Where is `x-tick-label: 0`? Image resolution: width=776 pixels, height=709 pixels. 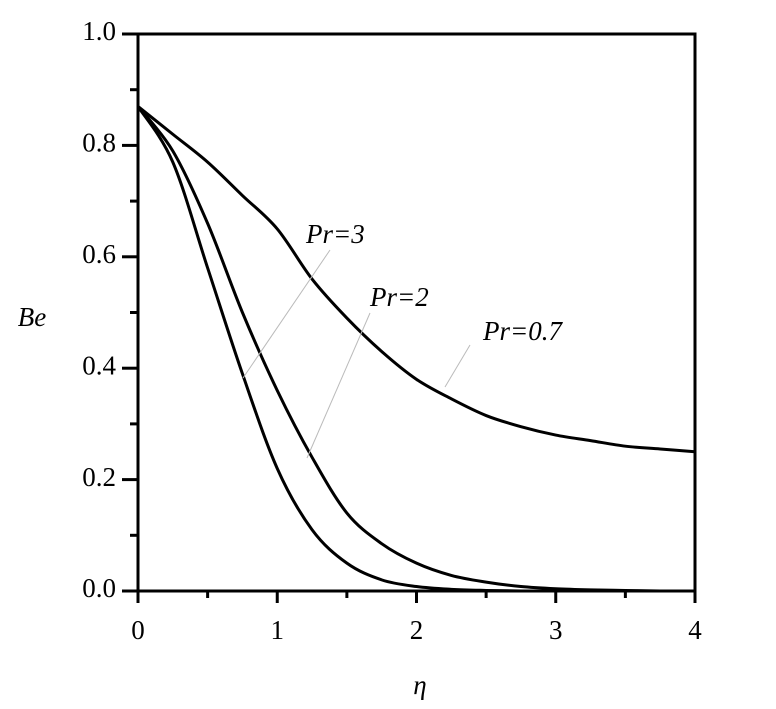
x-tick-label: 0 is located at coordinates (138, 630).